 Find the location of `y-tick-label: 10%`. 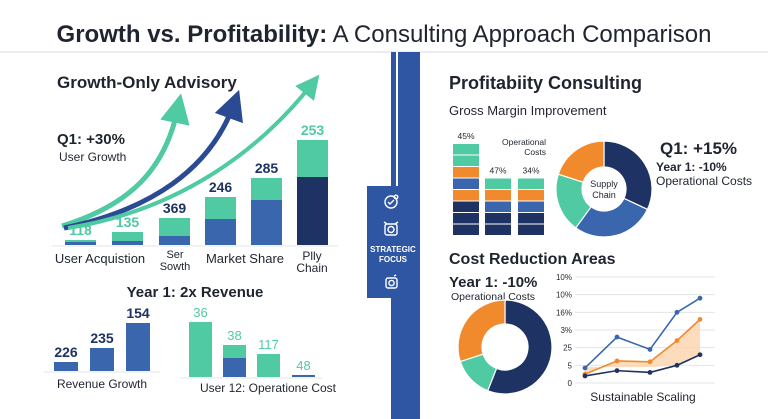

y-tick-label: 10% is located at coordinates (564, 295).